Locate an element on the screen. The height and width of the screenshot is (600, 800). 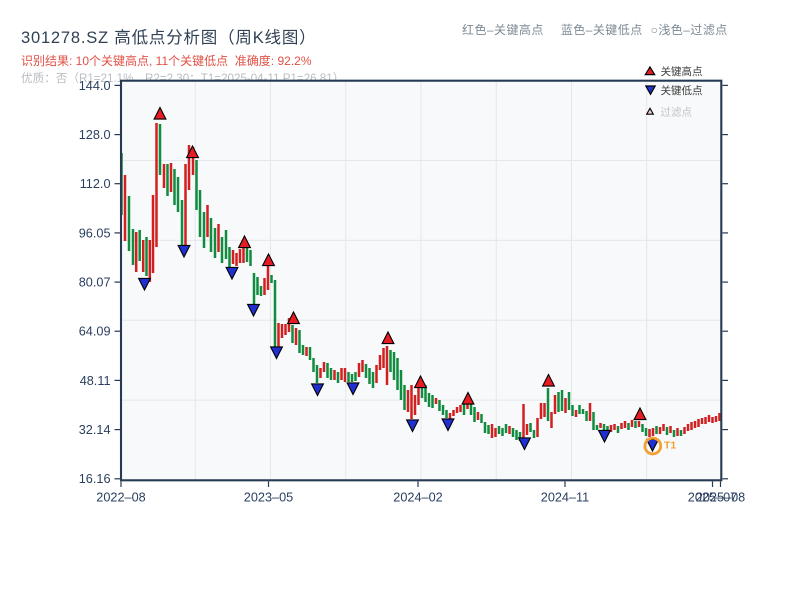
svg-text: 过滤点 is located at coordinates (677, 112).